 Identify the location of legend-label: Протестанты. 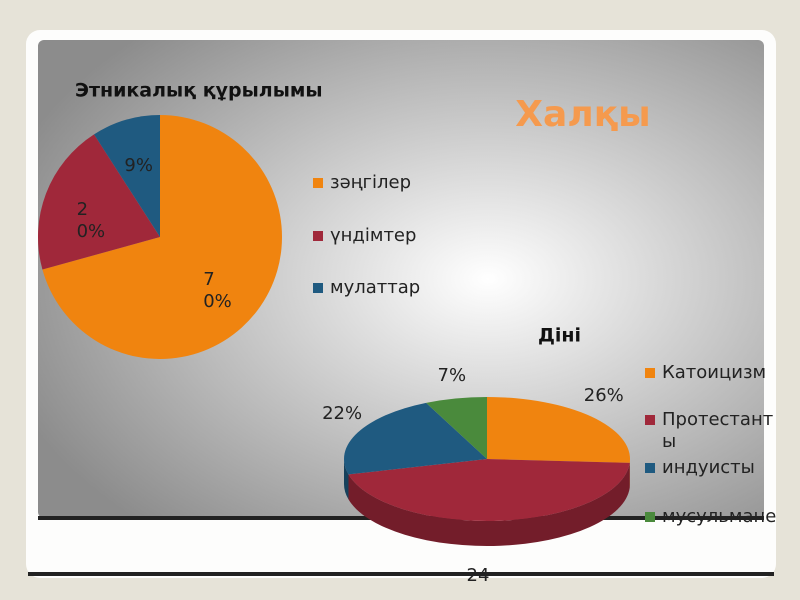
(718, 430).